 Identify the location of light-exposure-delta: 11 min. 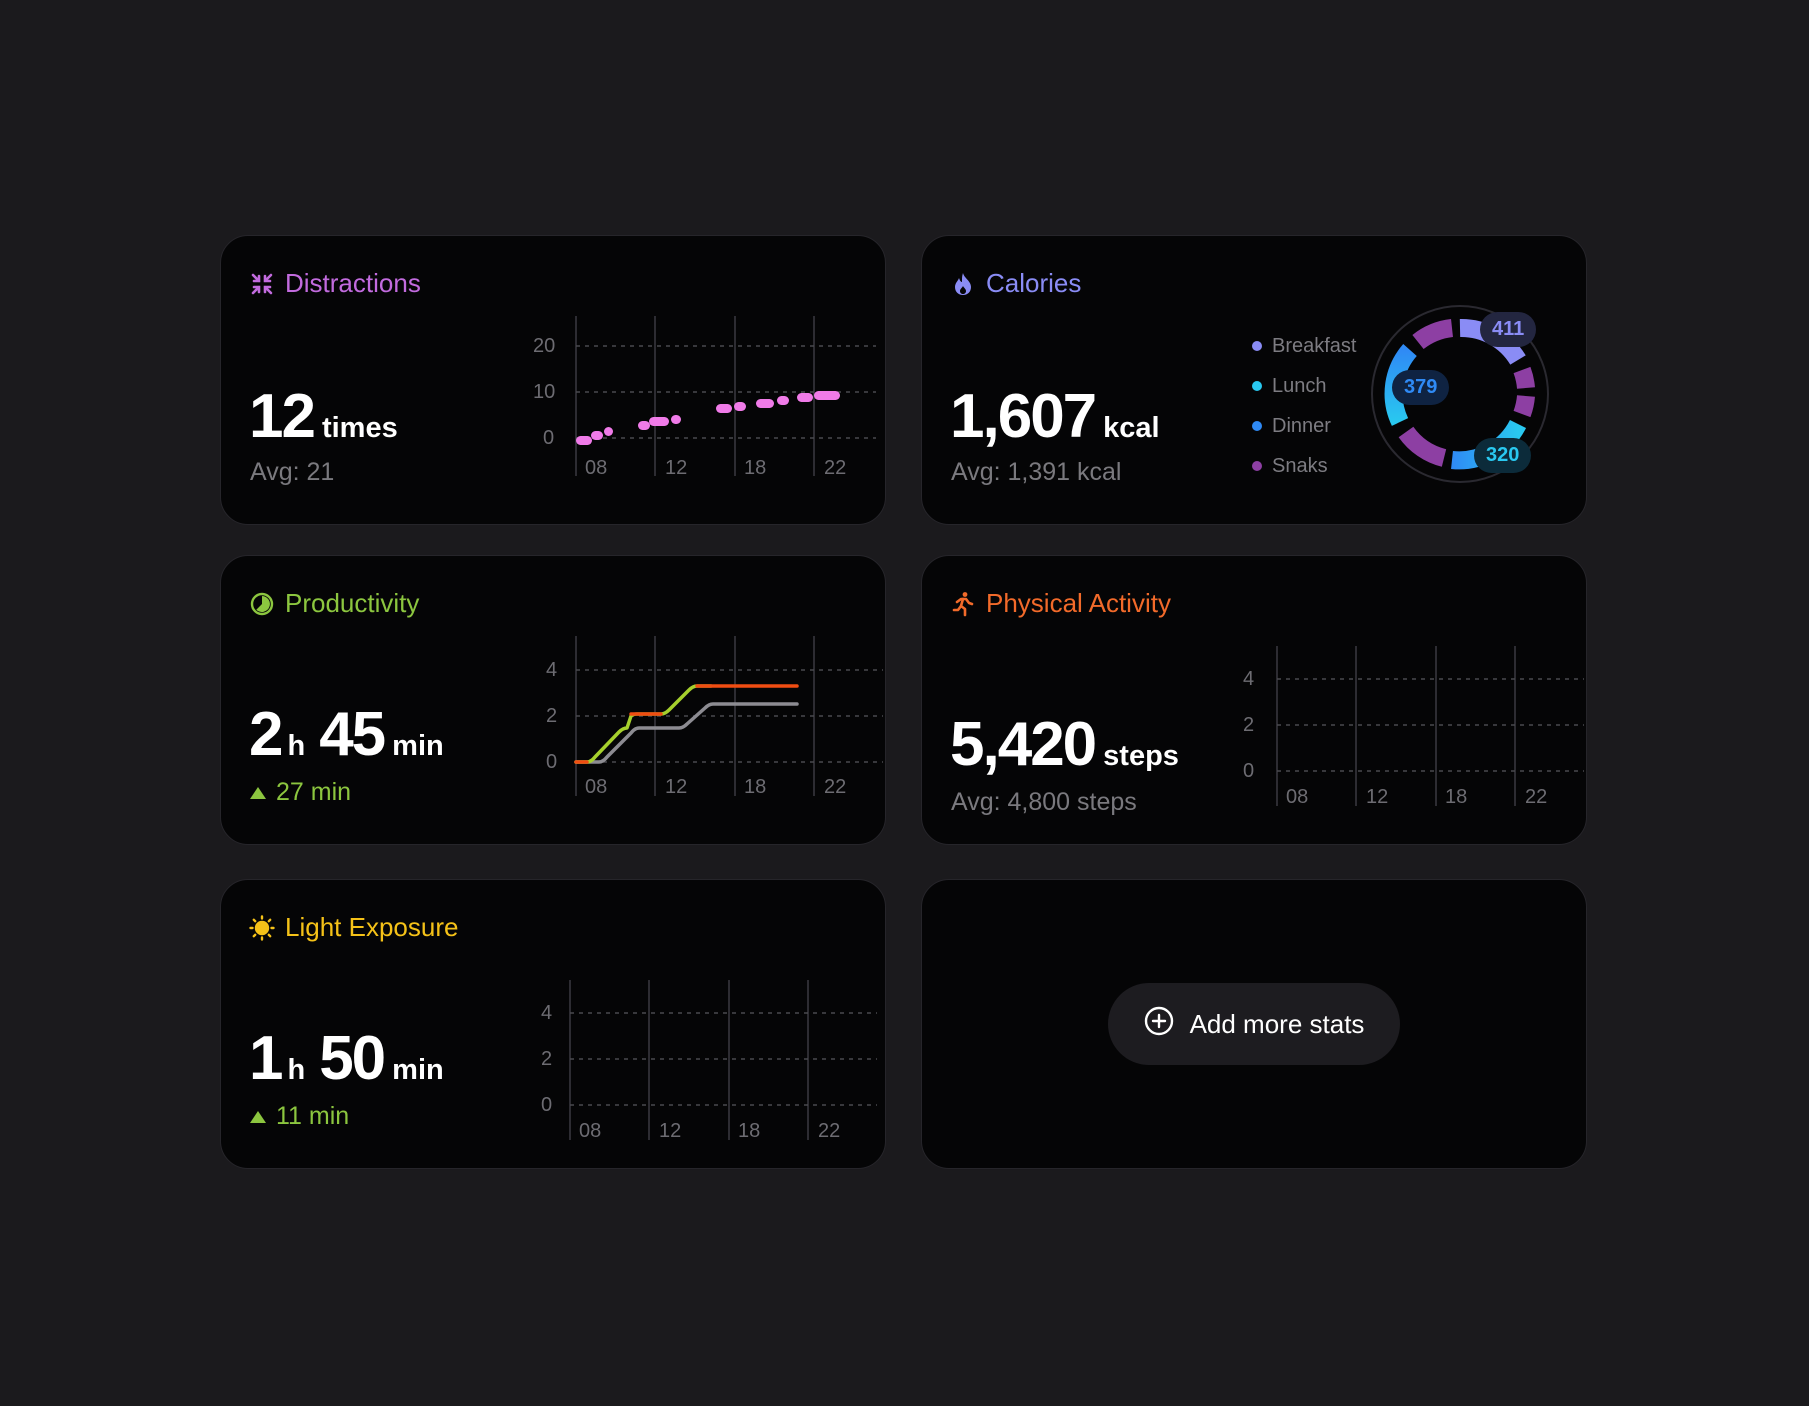
(299, 1116).